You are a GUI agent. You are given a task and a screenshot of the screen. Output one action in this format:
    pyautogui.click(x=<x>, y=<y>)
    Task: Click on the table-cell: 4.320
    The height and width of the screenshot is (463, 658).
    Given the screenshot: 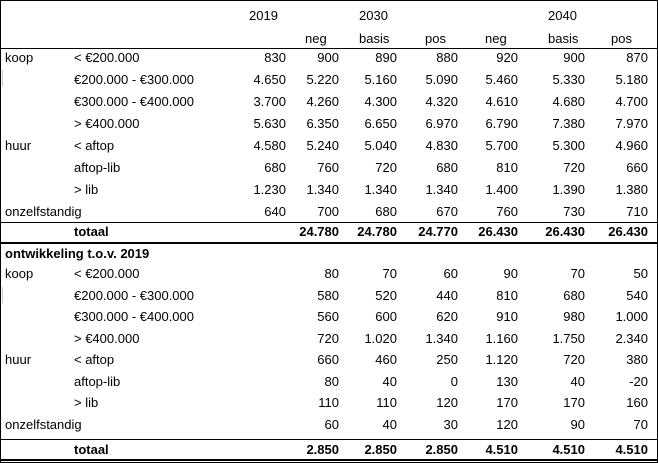 What is the action you would take?
    pyautogui.click(x=441, y=101)
    